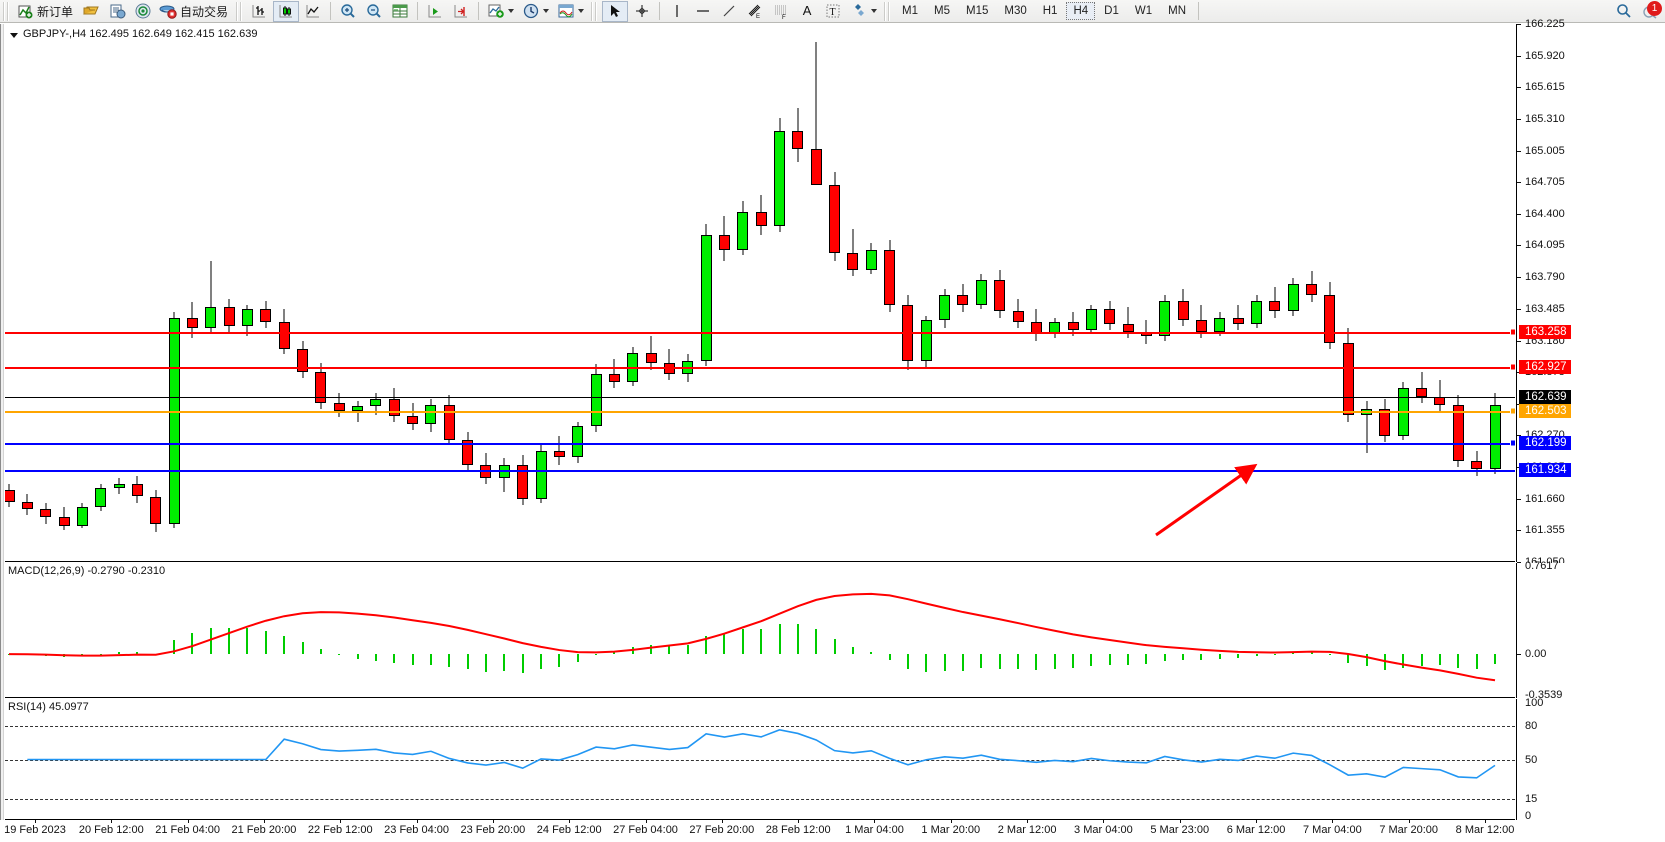  What do you see at coordinates (942, 11) in the screenshot?
I see `timeframe-m5: M5` at bounding box center [942, 11].